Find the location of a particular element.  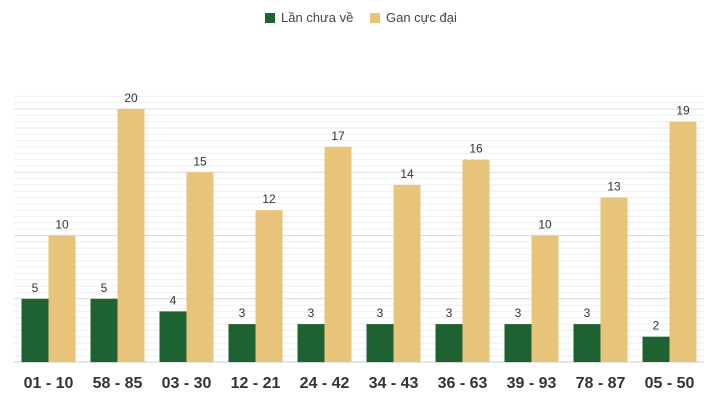

data-label: 13 is located at coordinates (614, 187).